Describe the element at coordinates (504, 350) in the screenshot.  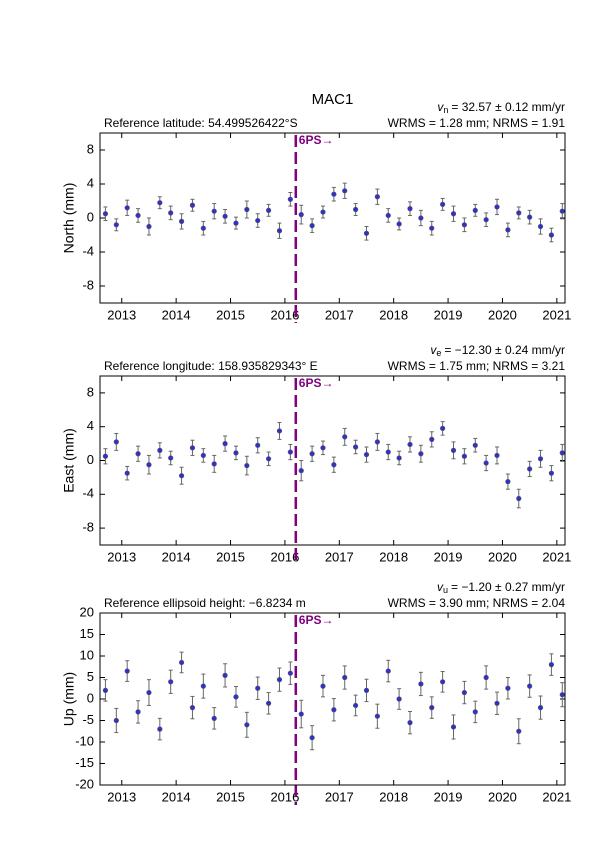
I see `velocity-text: = −12.30 ± 0.24 mm/yr` at that location.